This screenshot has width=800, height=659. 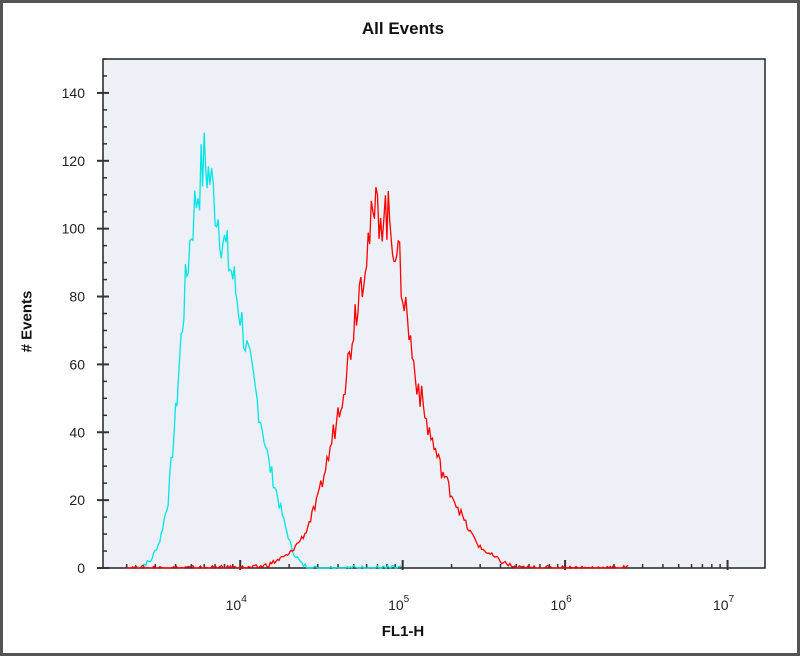 I want to click on y-tick-label: 40, so click(x=77, y=432).